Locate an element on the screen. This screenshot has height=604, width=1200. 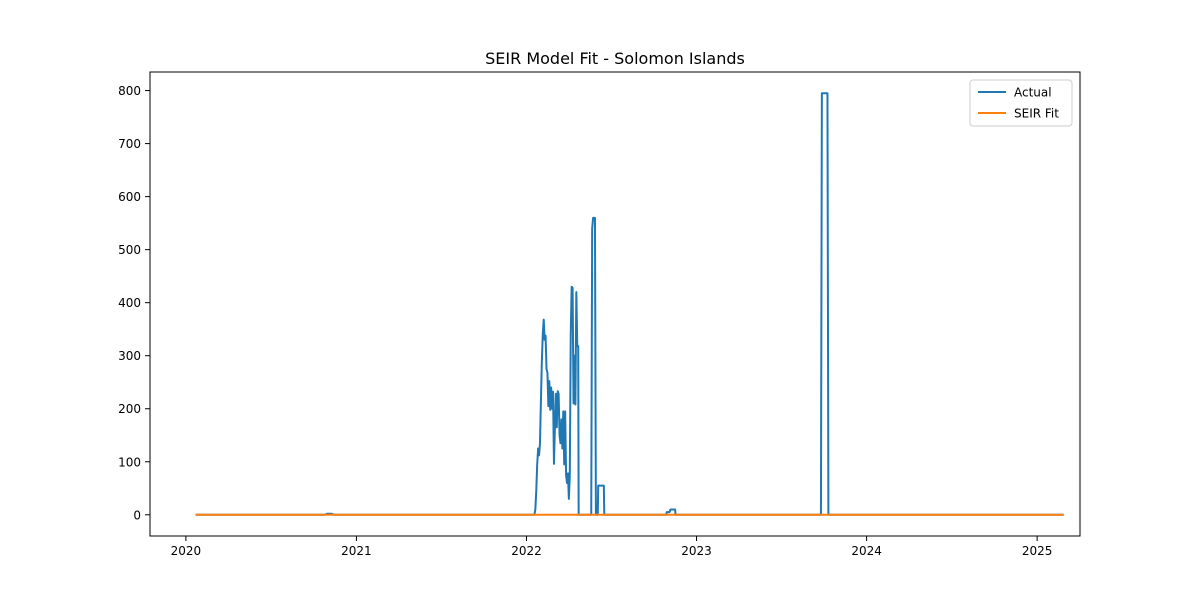
x-axis: 2020 2021 2022 2023 2024 2025 is located at coordinates (612, 547).